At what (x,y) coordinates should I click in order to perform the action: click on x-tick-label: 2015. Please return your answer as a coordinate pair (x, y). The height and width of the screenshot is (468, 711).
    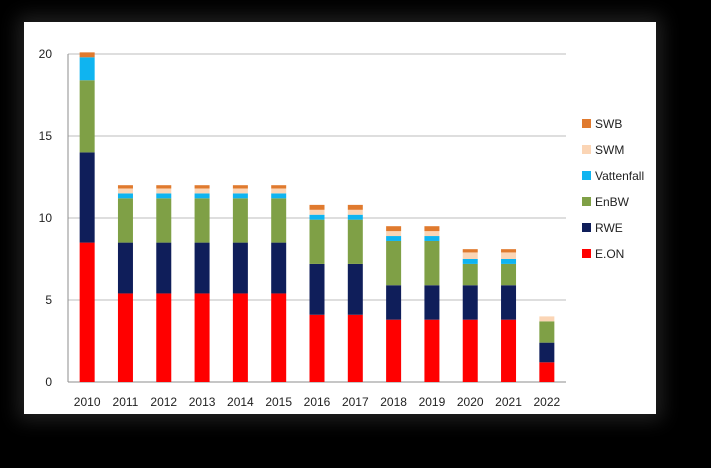
    Looking at the image, I should click on (278, 402).